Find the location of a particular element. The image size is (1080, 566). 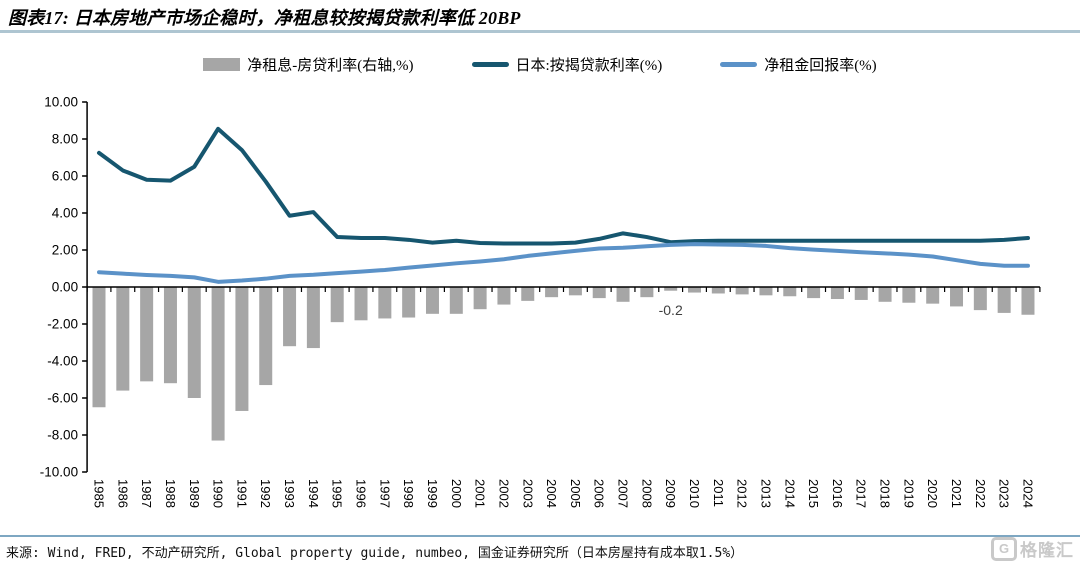

chart-legend: 净租息-房贷利率(右轴,%) 日本:按揭贷款利率(%) 净租金回报率(%) is located at coordinates (540, 64).